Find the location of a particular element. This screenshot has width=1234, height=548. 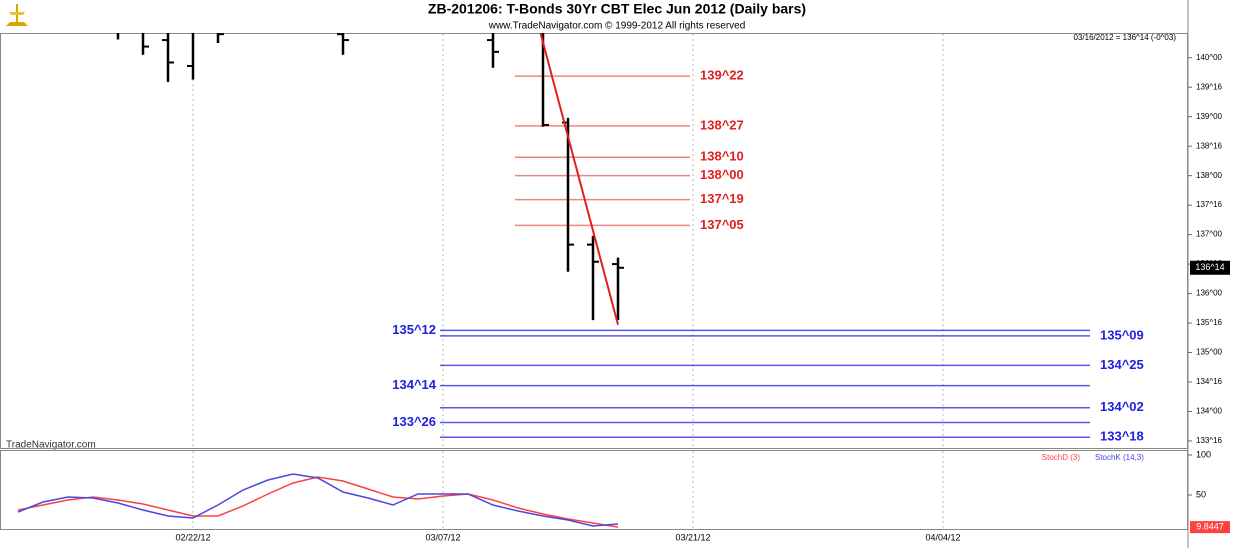

trendline is located at coordinates (579, 179).